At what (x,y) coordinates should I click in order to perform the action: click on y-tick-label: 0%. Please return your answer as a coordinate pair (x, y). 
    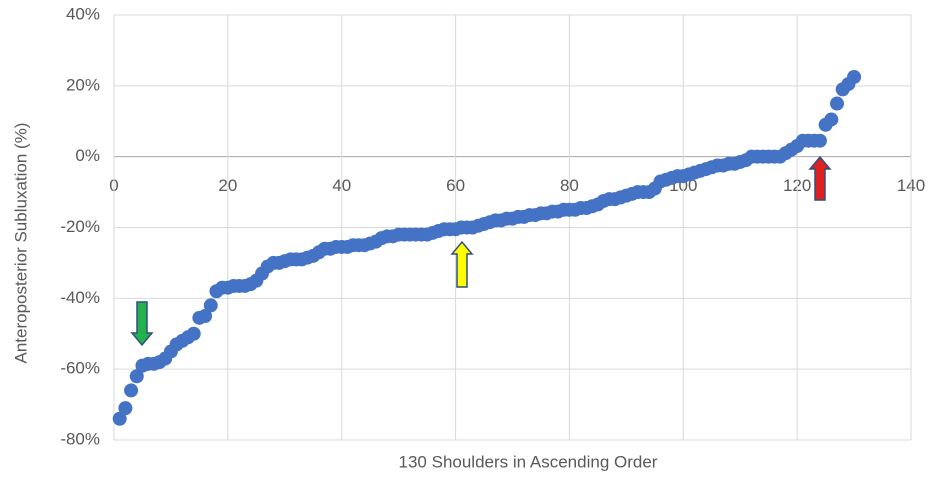
    Looking at the image, I should click on (87, 155).